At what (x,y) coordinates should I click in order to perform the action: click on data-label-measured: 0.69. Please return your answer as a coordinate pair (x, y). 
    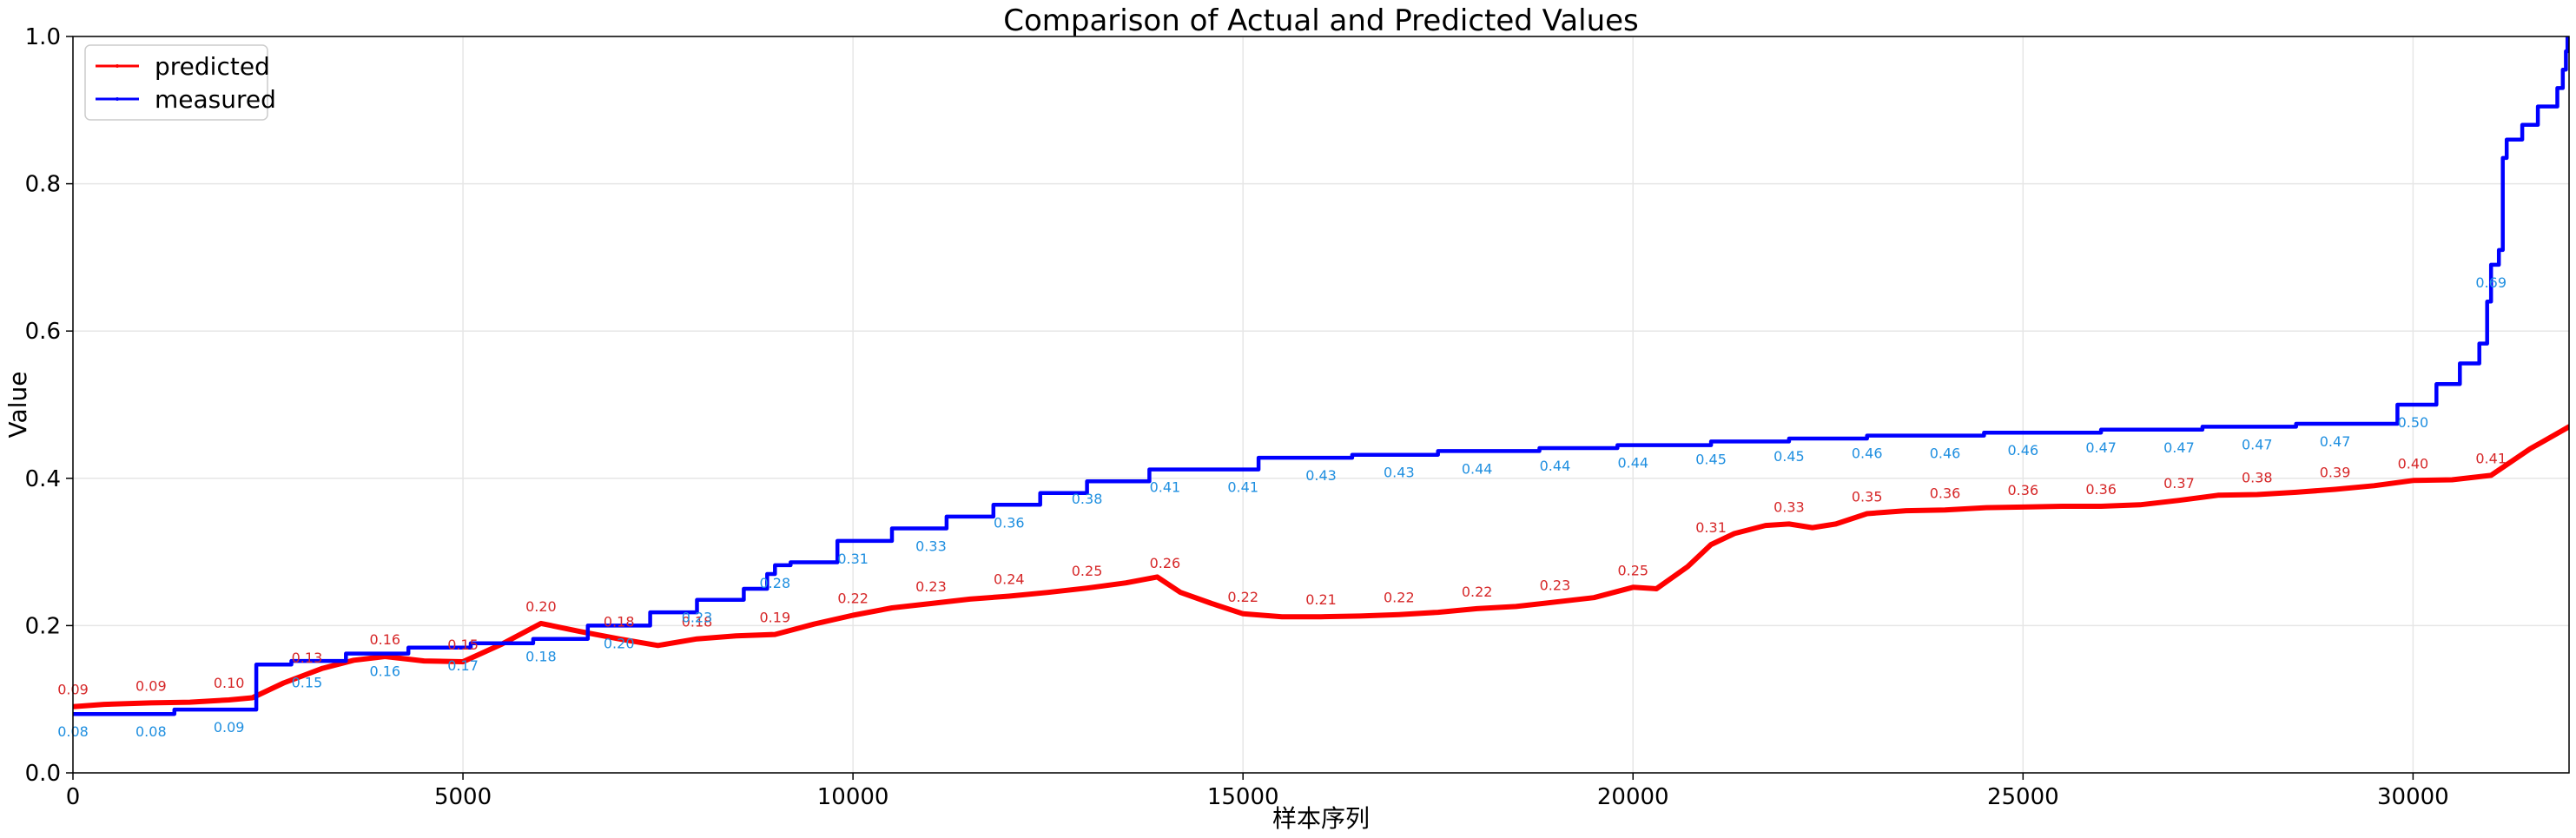
    Looking at the image, I should click on (2491, 282).